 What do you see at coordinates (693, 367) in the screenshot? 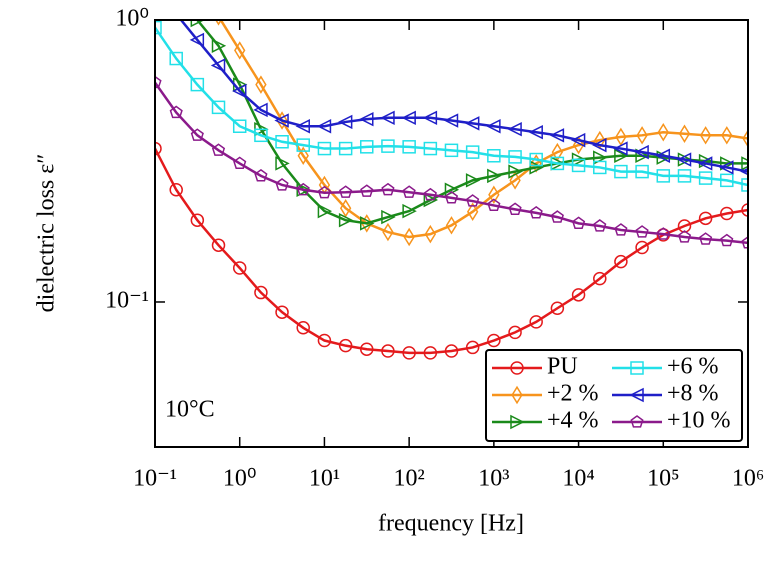
I see `legend-label: +6 %` at bounding box center [693, 367].